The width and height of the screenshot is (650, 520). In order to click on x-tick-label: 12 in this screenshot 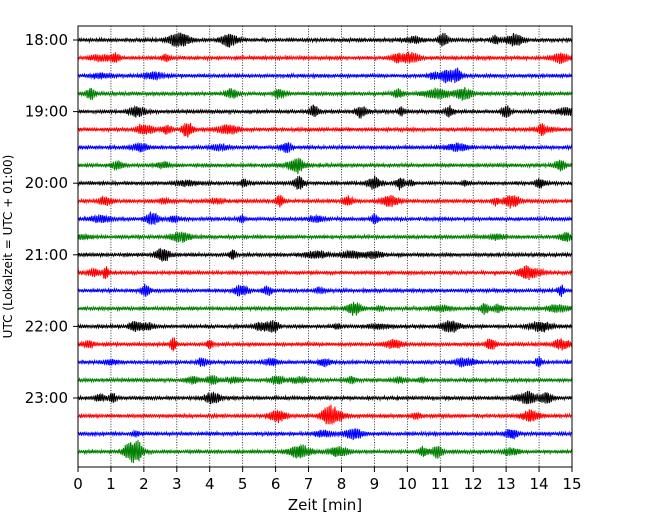, I will do `click(473, 484)`.